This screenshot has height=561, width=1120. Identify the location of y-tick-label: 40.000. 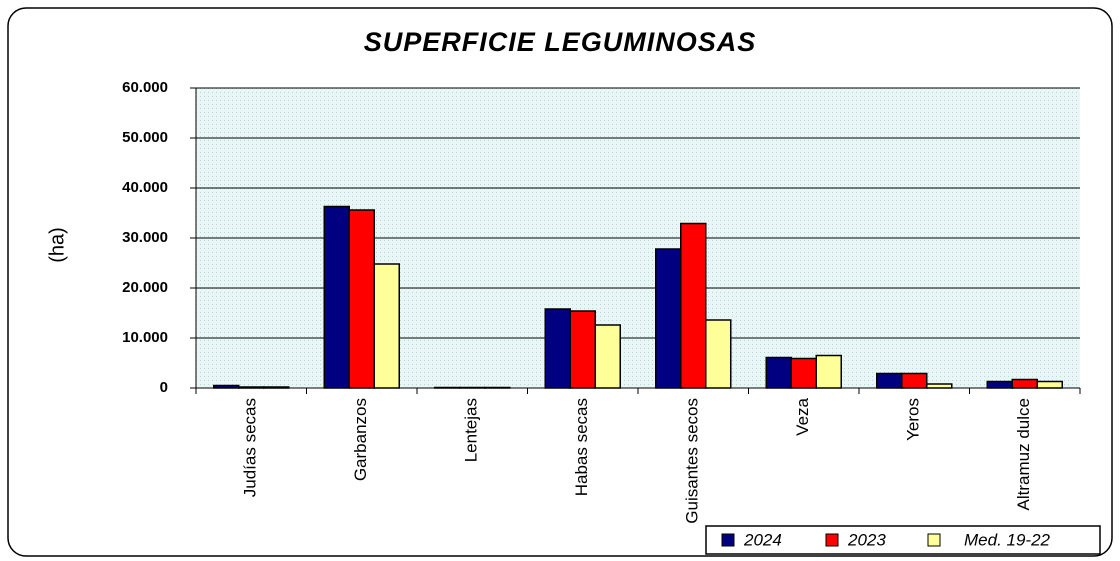
(145, 187).